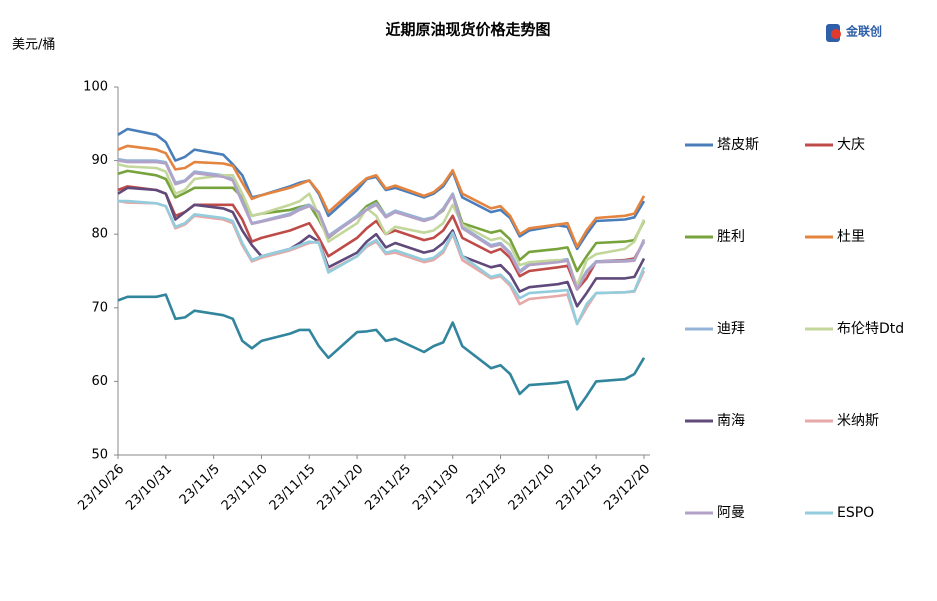 The height and width of the screenshot is (601, 937). Describe the element at coordinates (149, 488) in the screenshot. I see `x-tick-label: 23/10/31` at that location.